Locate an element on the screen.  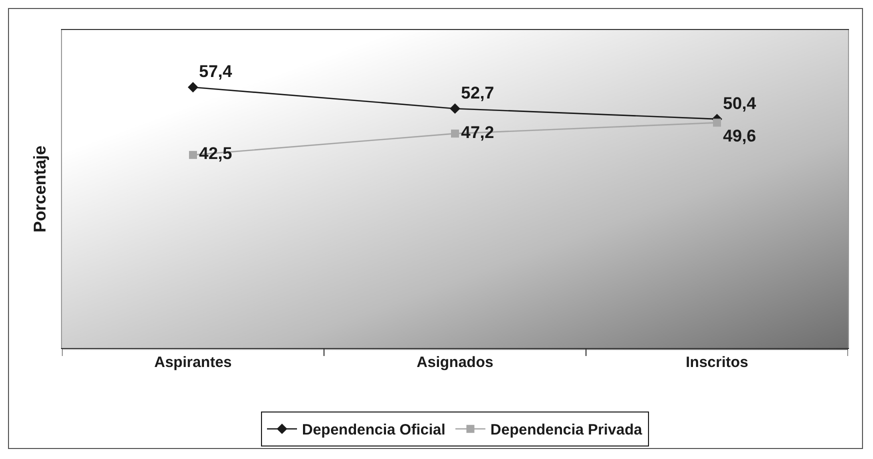
x-tick-label: Asignados is located at coordinates (455, 362).